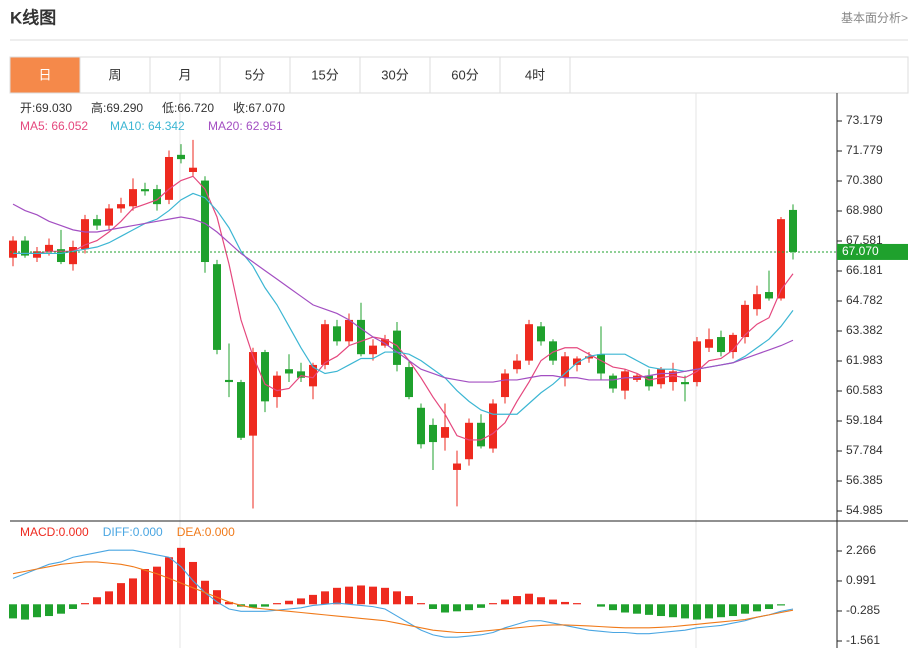  Describe the element at coordinates (872, 251) in the screenshot. I see `last-price-box` at that location.